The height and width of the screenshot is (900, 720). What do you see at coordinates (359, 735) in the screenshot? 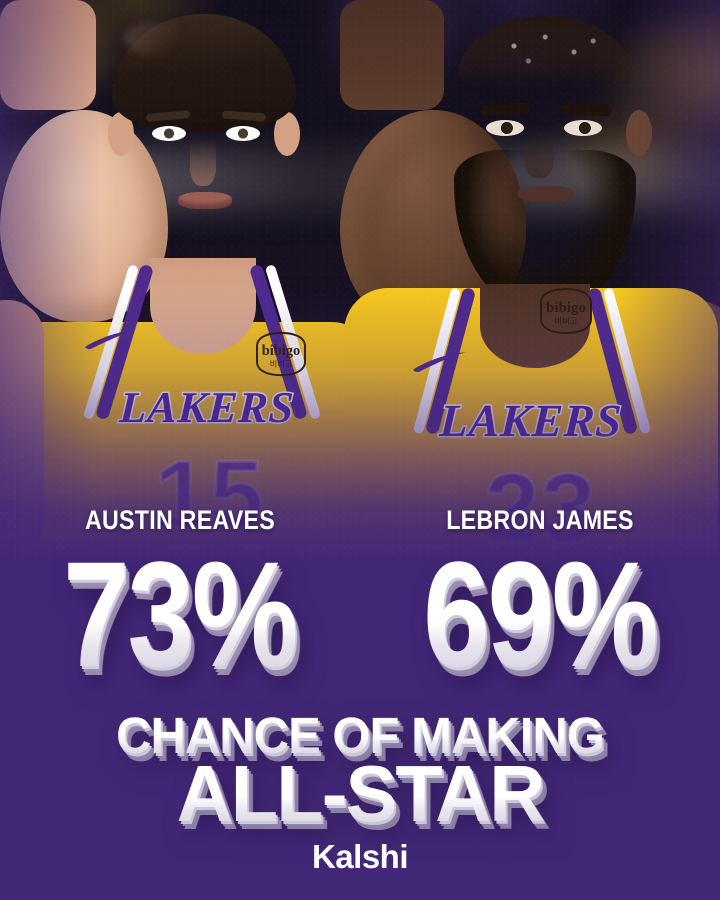
I see `headline-line-1: CHANCE OF MAKING` at bounding box center [359, 735].